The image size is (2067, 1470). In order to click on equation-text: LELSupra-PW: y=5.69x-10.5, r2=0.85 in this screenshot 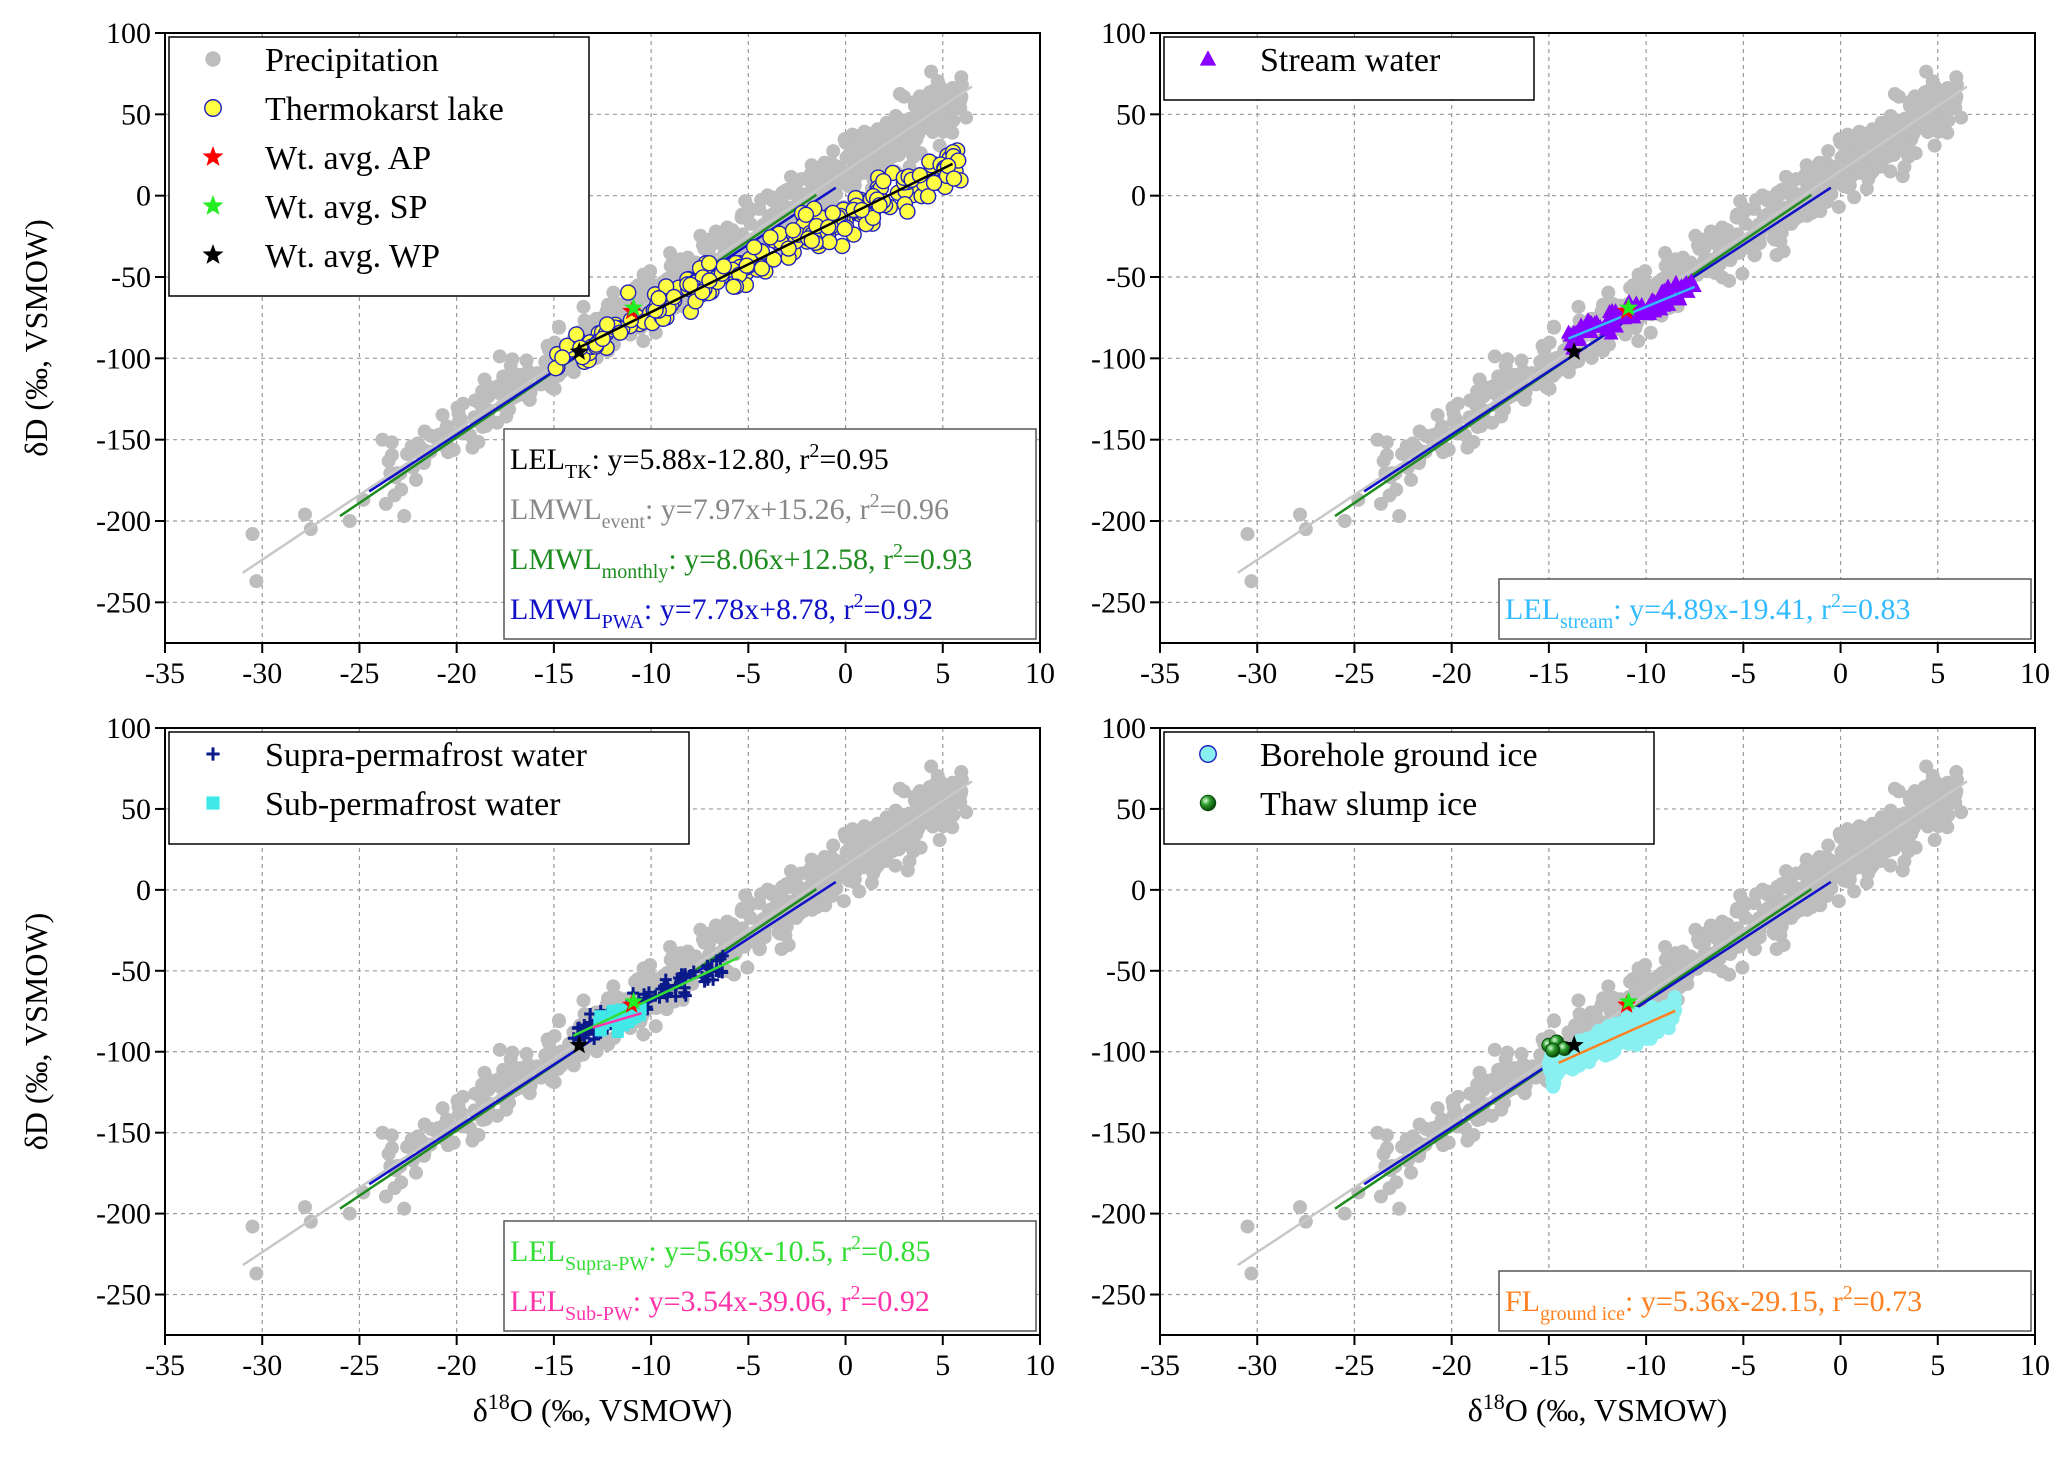, I will do `click(720, 1253)`.